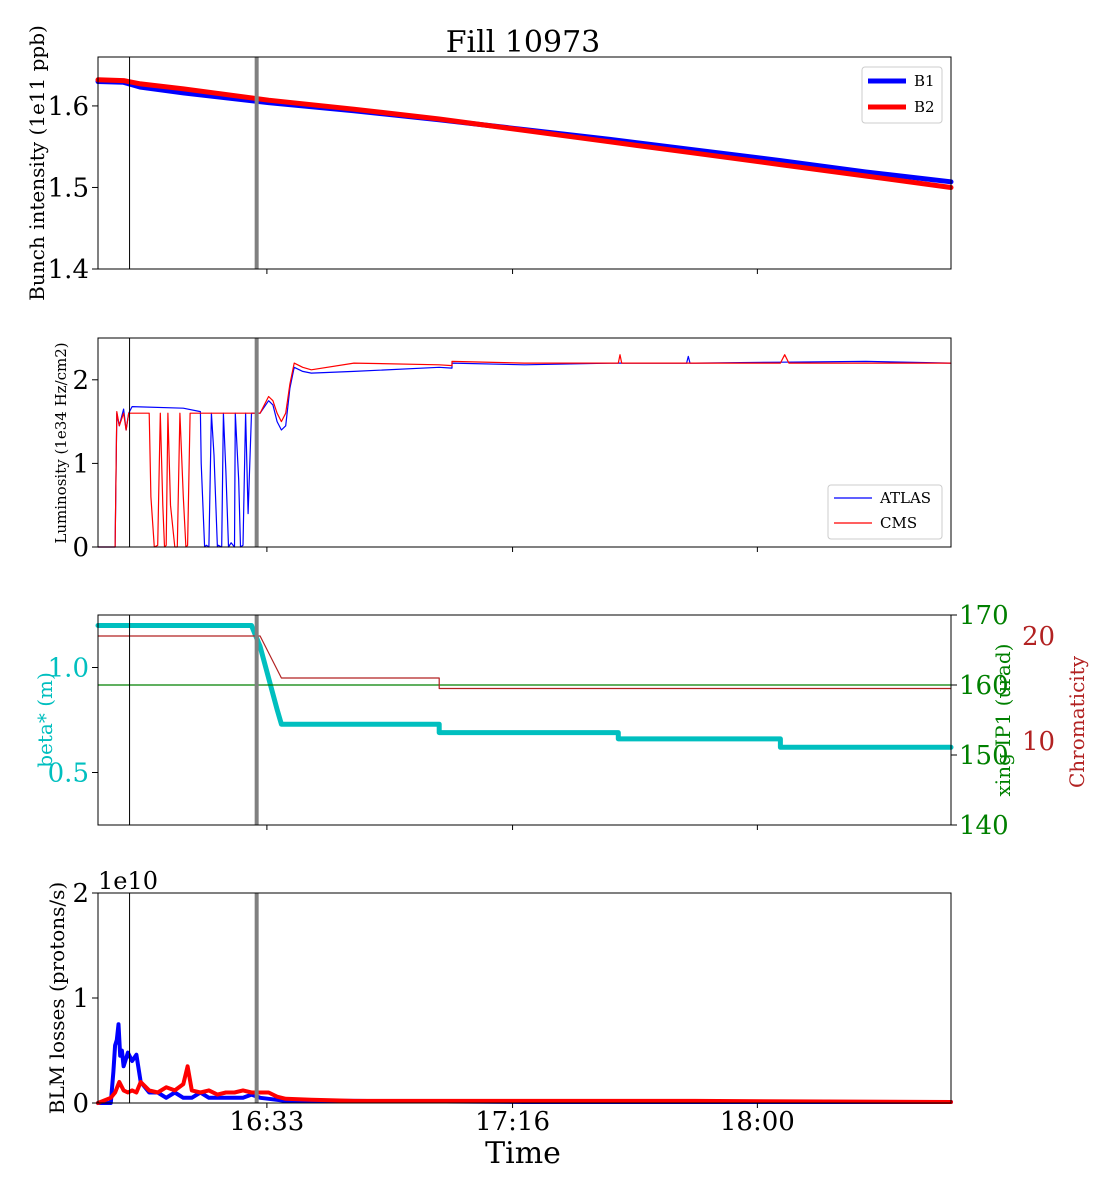  I want to click on intensity-series-b2, so click(524, 133).